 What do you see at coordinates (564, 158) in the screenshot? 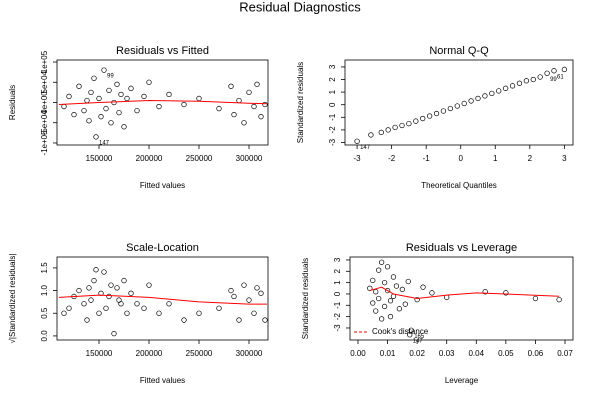
I see `x-tick-label: 3` at bounding box center [564, 158].